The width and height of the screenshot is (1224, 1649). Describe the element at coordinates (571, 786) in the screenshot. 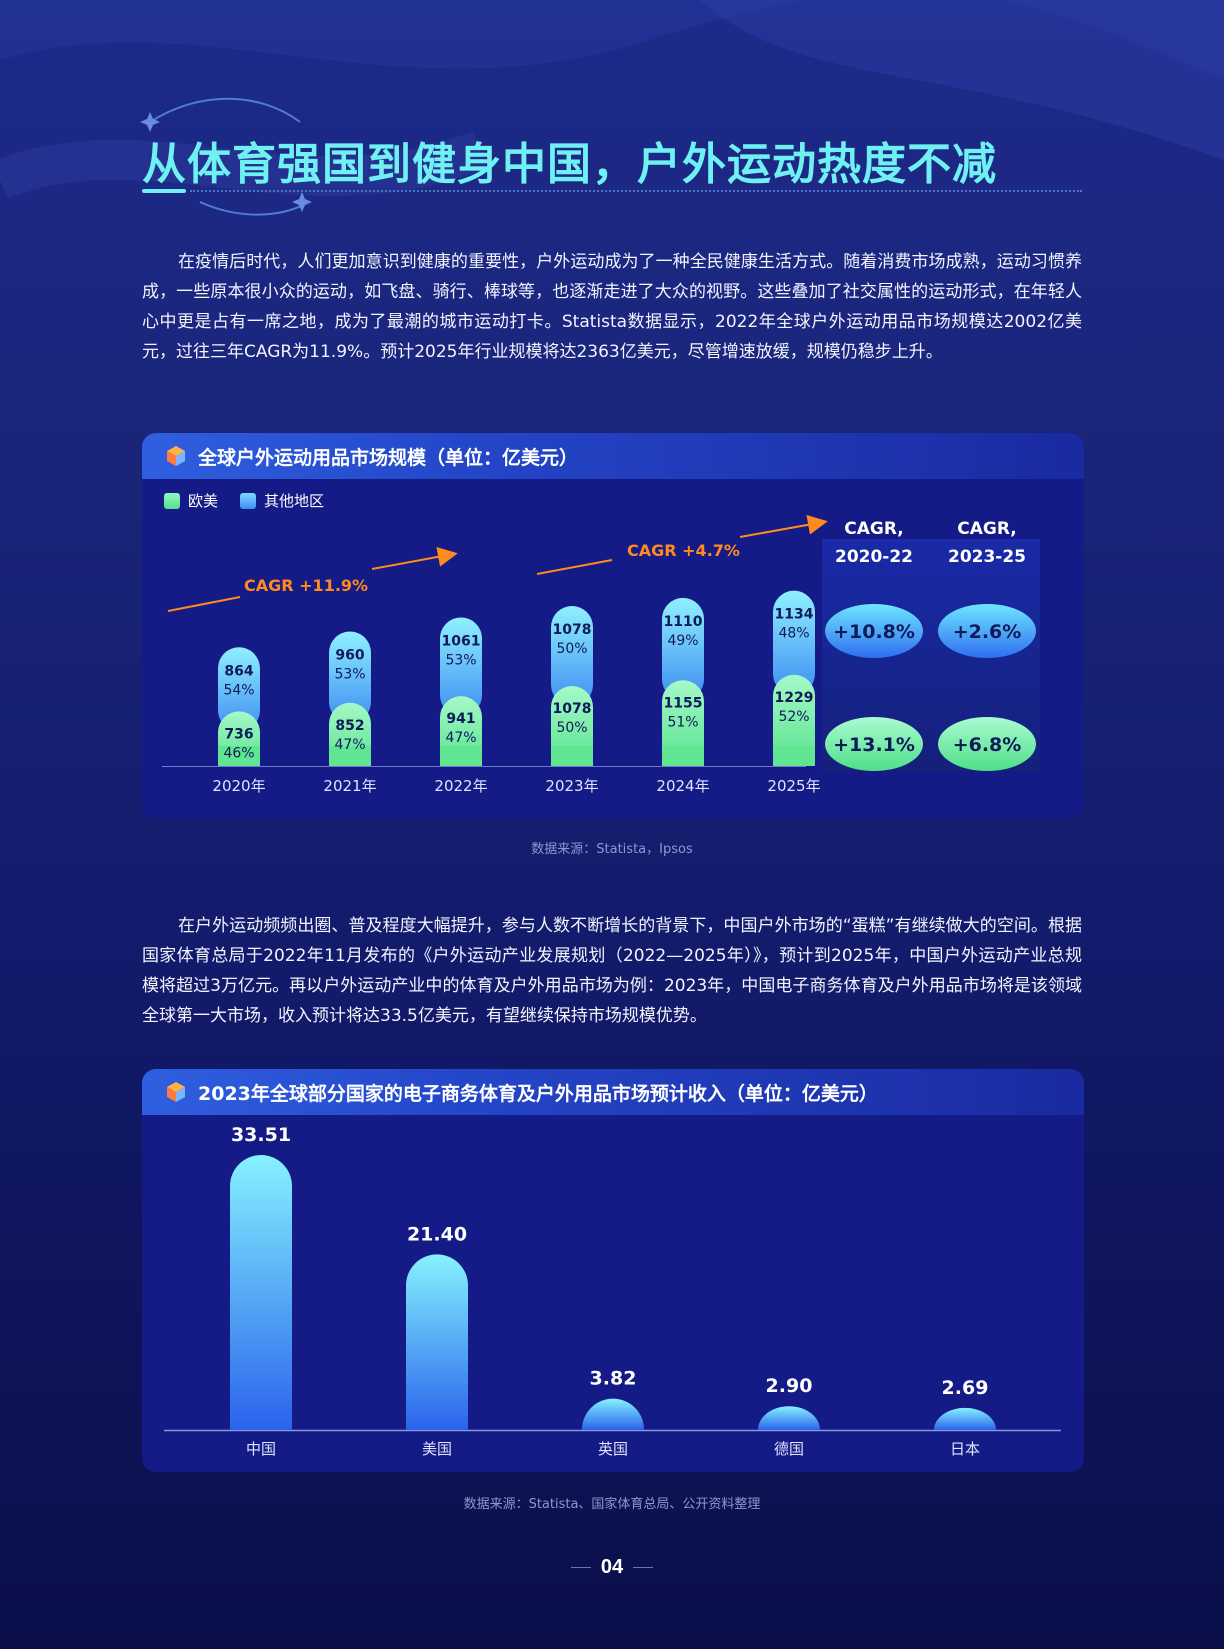

I see `x-tick-label: 2023年` at that location.